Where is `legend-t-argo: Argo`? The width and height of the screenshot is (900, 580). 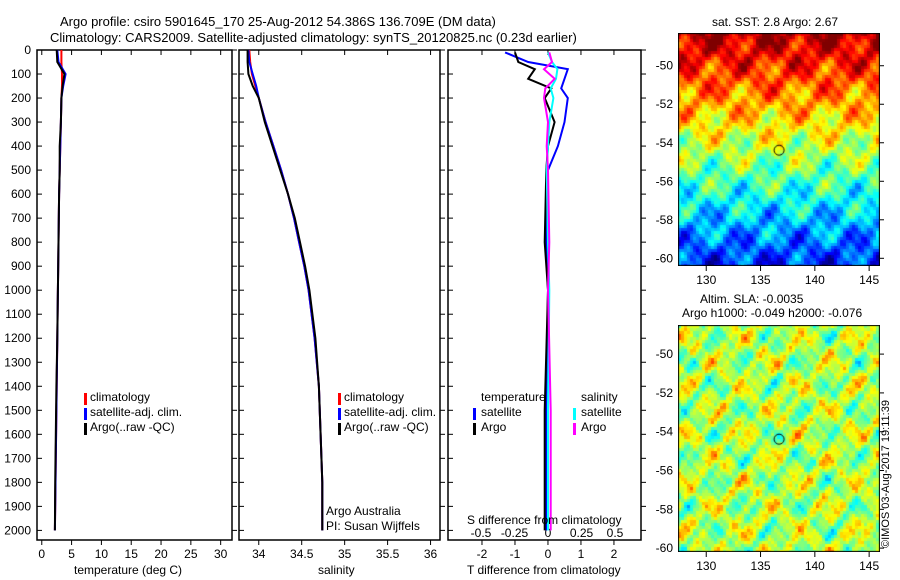 legend-t-argo: Argo is located at coordinates (494, 427).